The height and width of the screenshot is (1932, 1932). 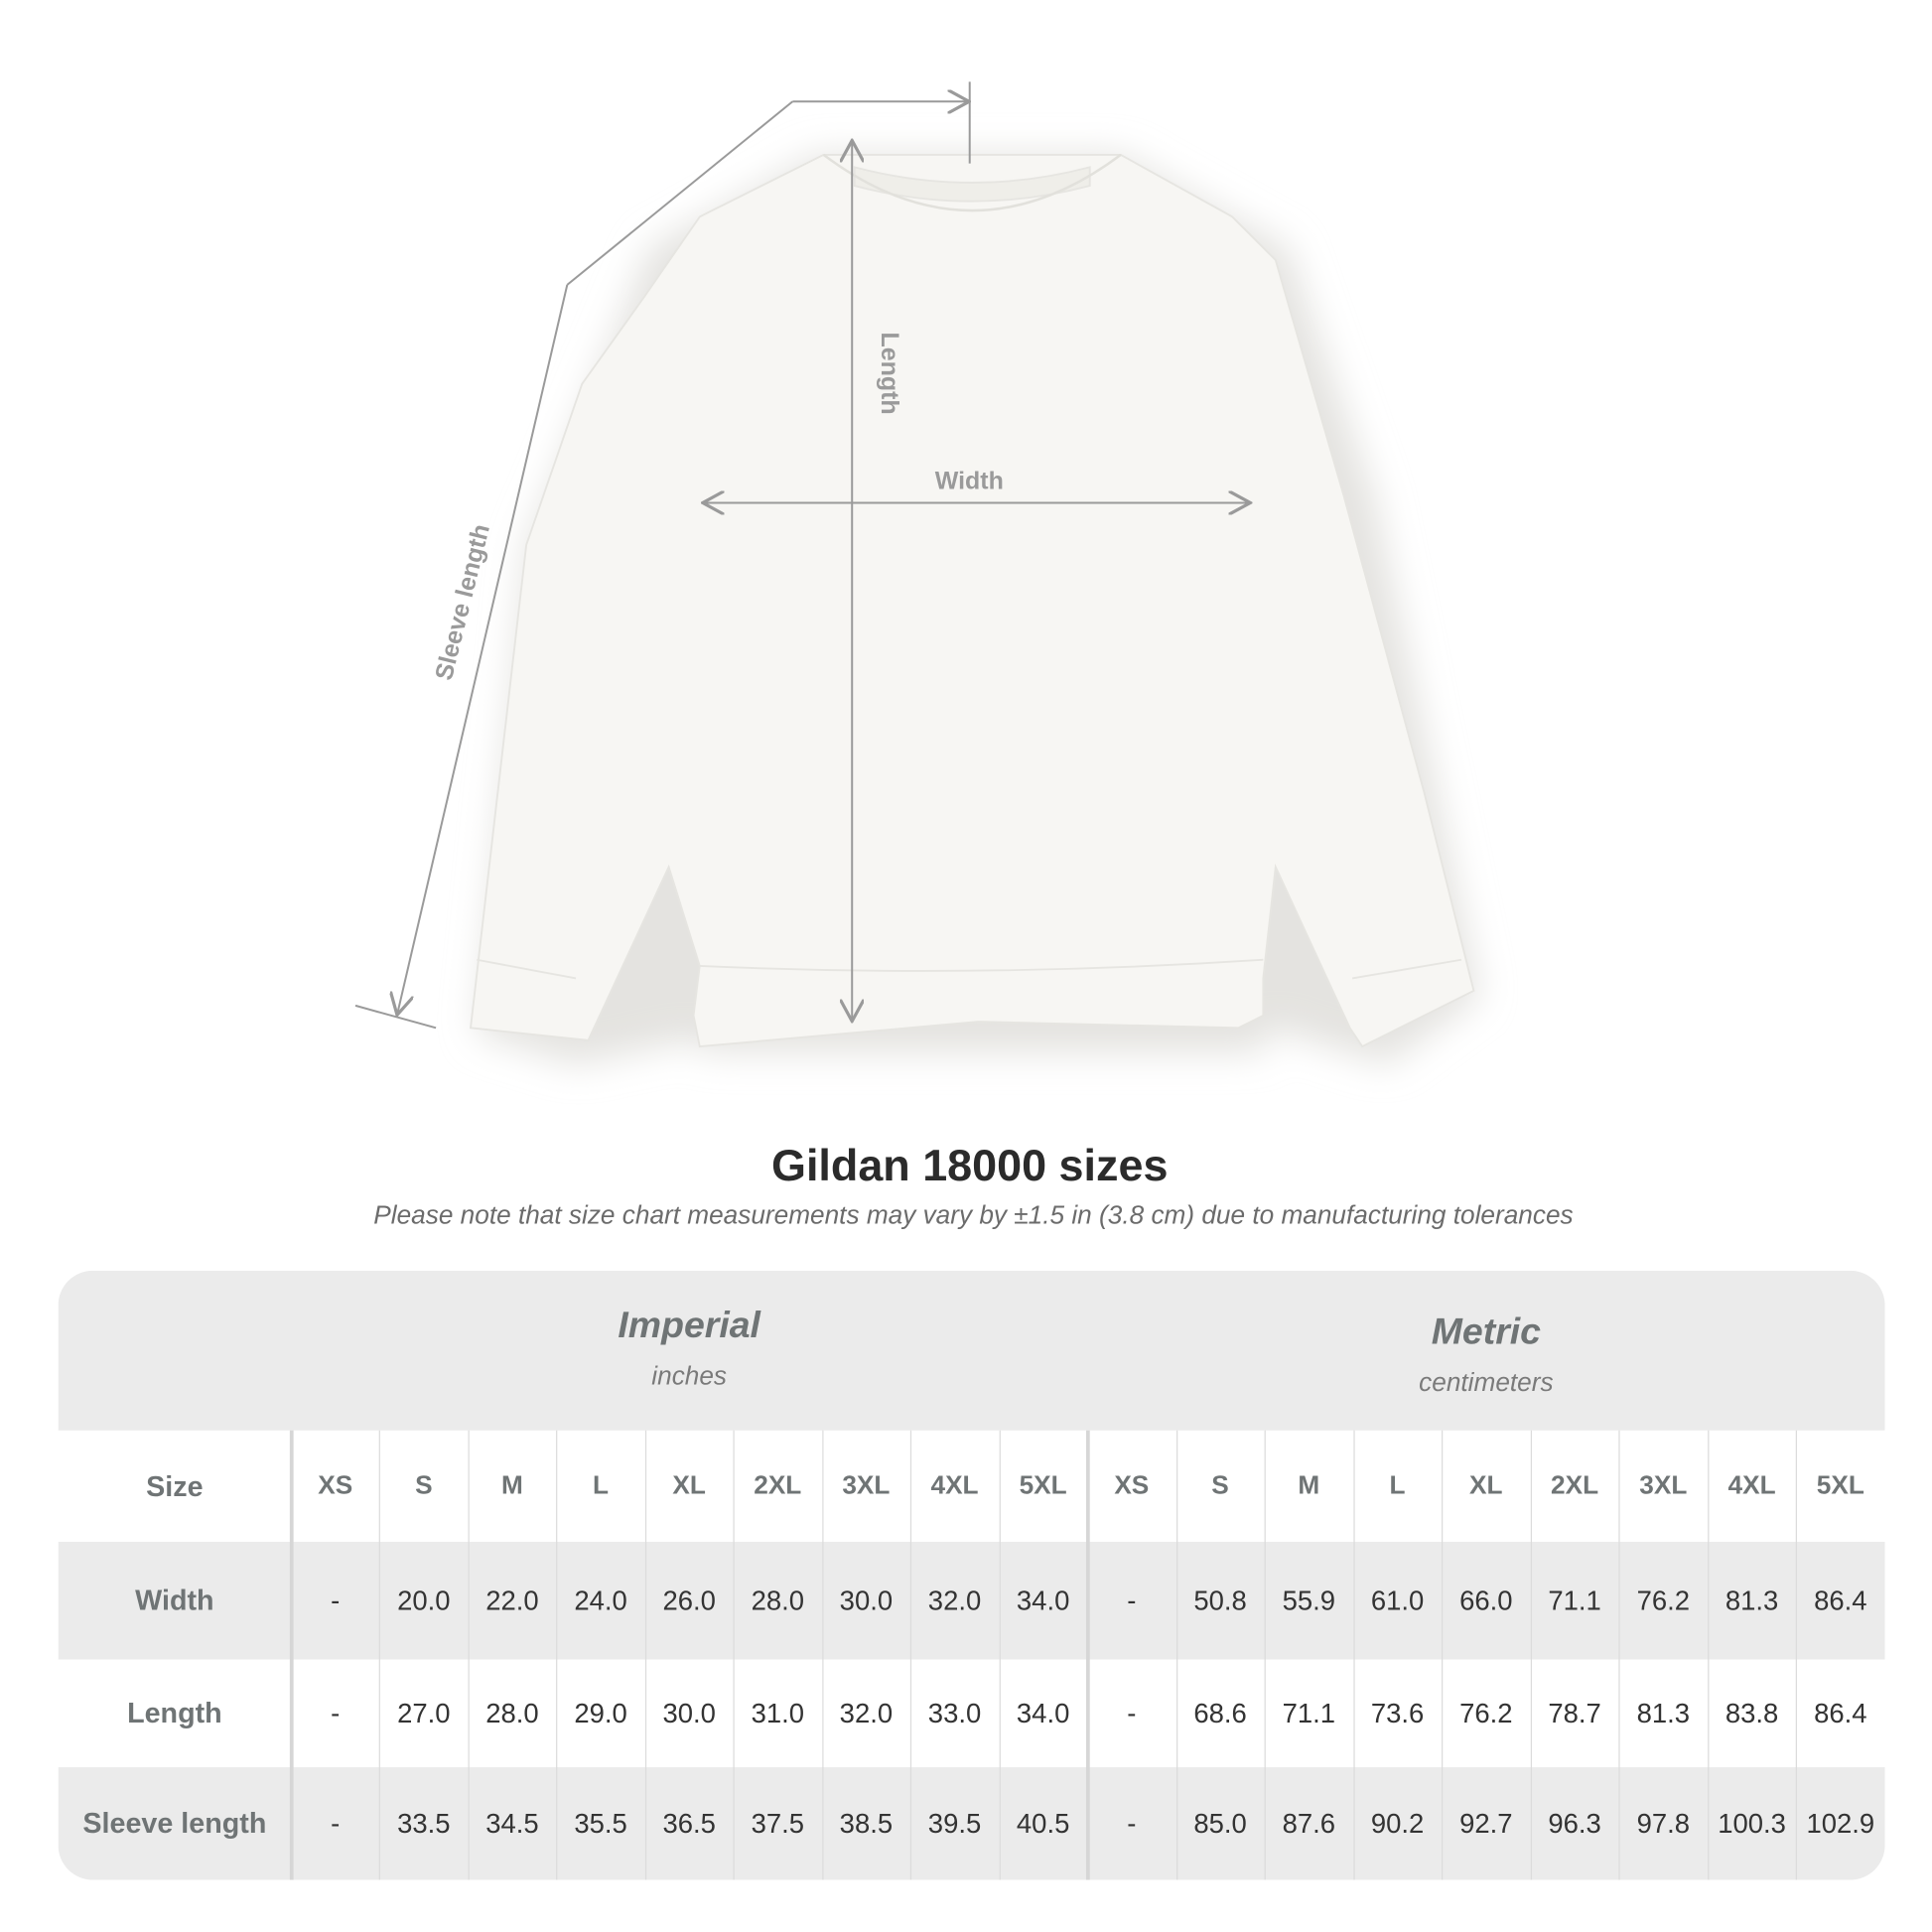 What do you see at coordinates (424, 1823) in the screenshot?
I see `imperial-value-cell: 33.5` at bounding box center [424, 1823].